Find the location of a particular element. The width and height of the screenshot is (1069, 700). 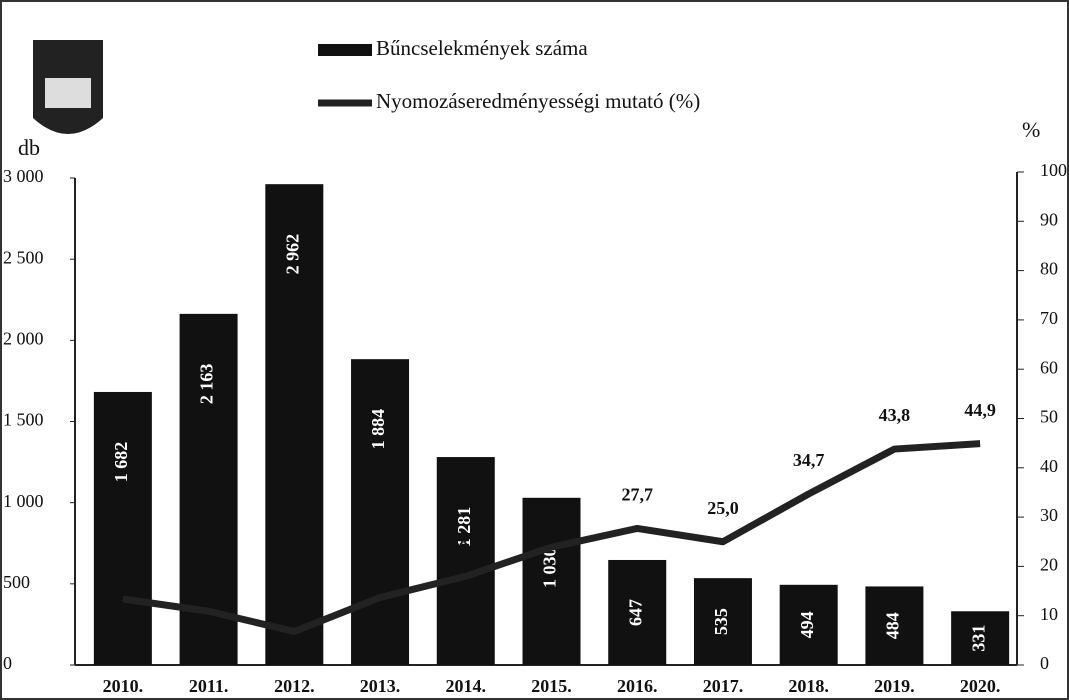

y2-tick-label: 100 is located at coordinates (1053, 170).